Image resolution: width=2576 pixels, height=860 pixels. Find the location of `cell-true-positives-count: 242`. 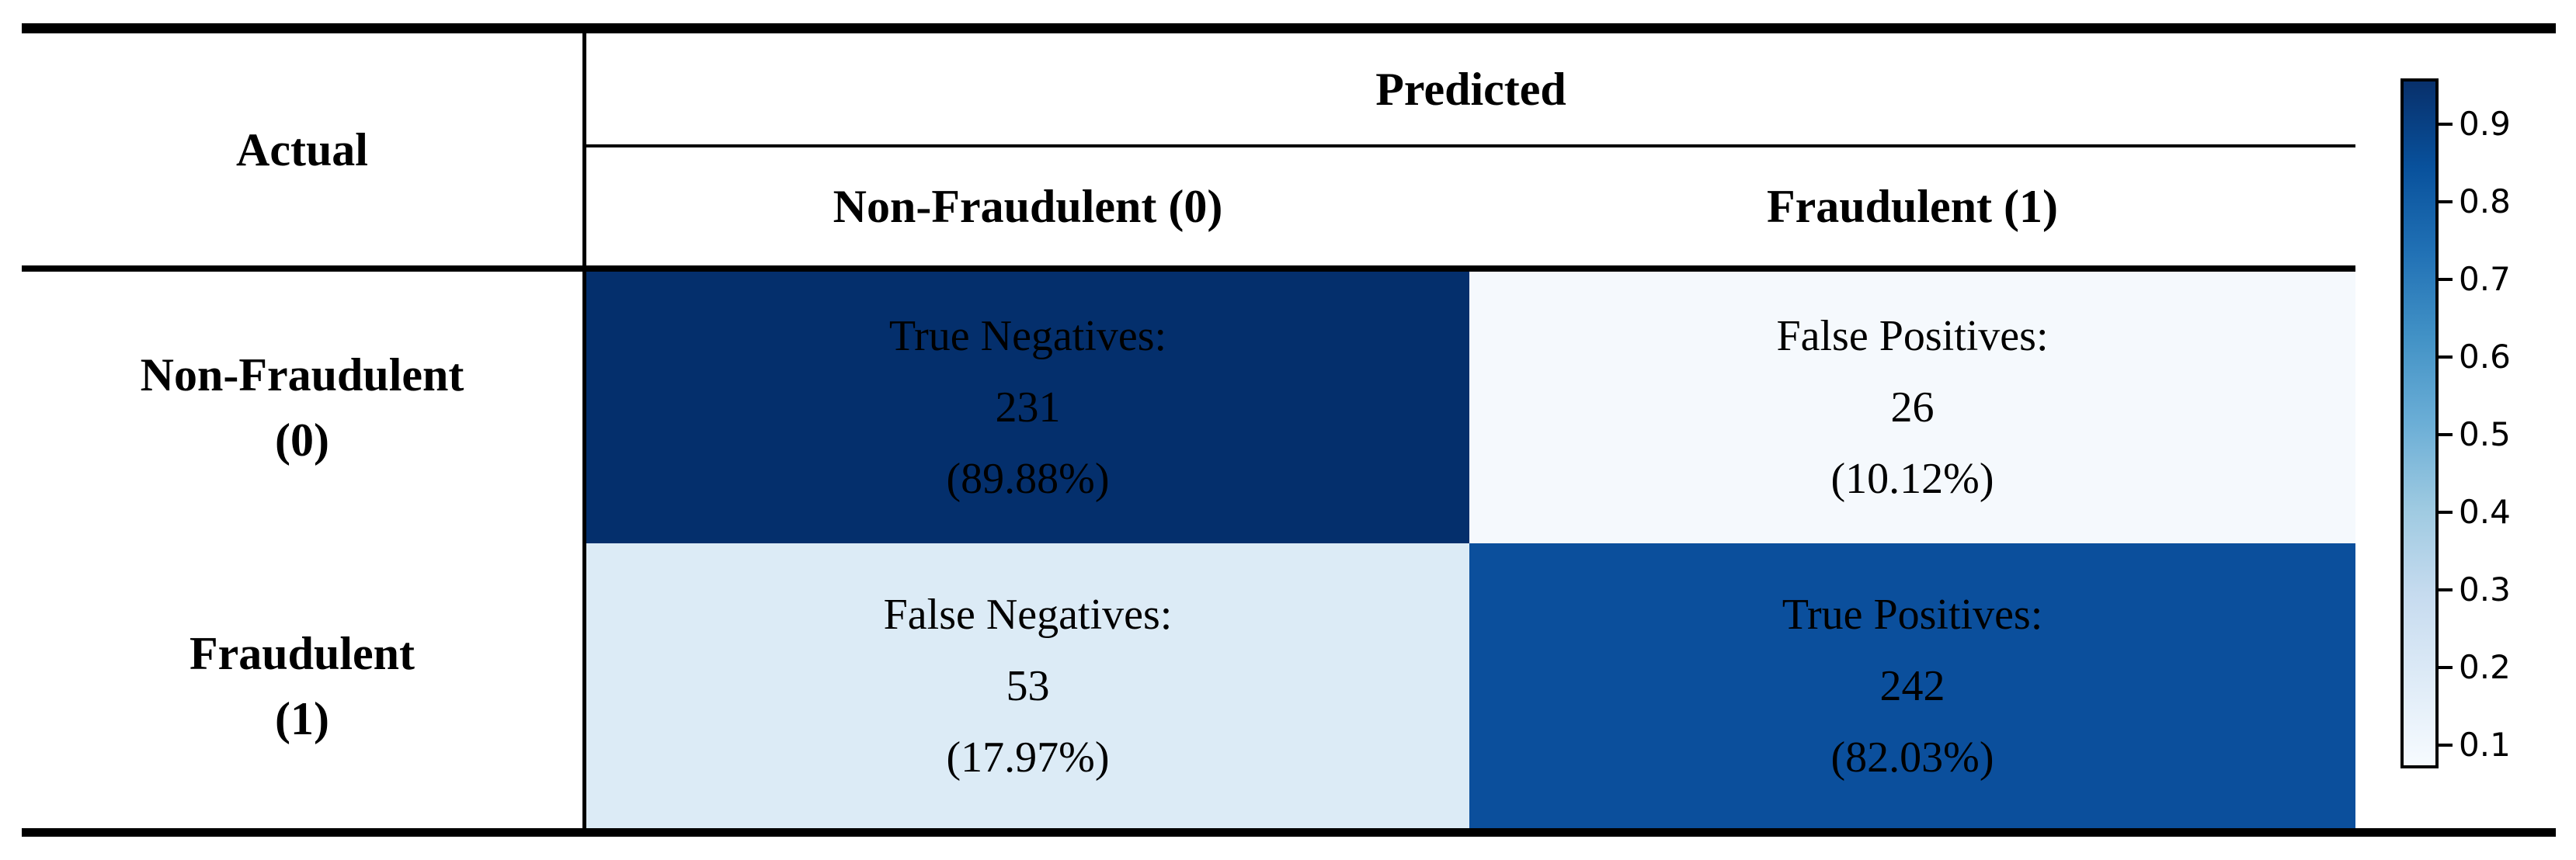

cell-true-positives-count: 242 is located at coordinates (1912, 685).